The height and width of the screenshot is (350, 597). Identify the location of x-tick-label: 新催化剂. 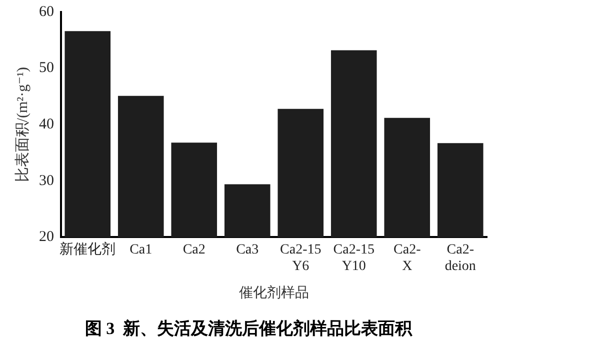
(88, 249).